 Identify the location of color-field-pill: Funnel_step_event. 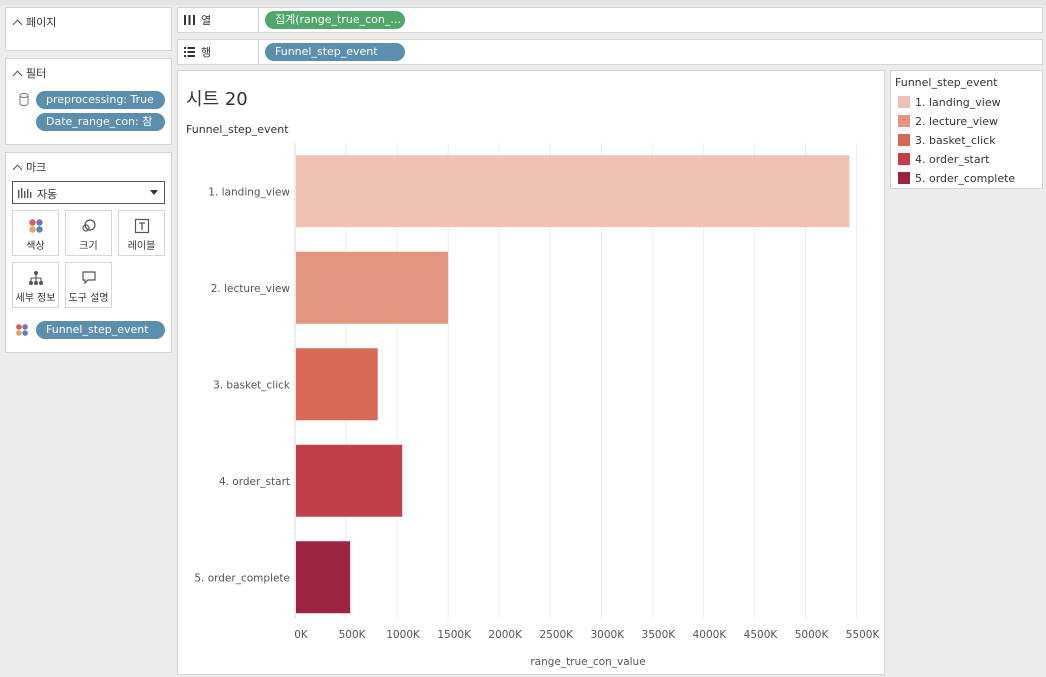
(100, 330).